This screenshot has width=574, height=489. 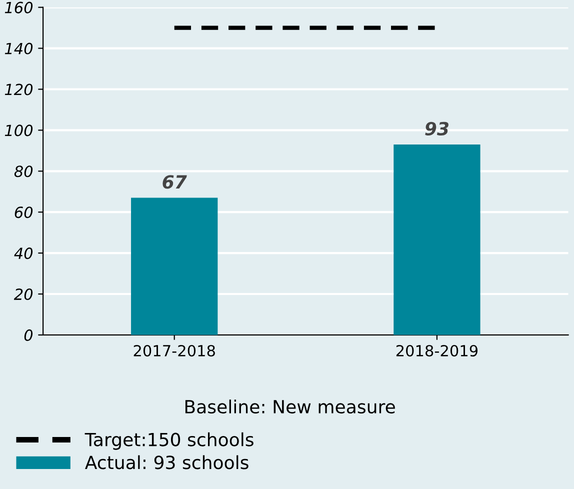 What do you see at coordinates (18, 90) in the screenshot?
I see `y-tick-label: 120` at bounding box center [18, 90].